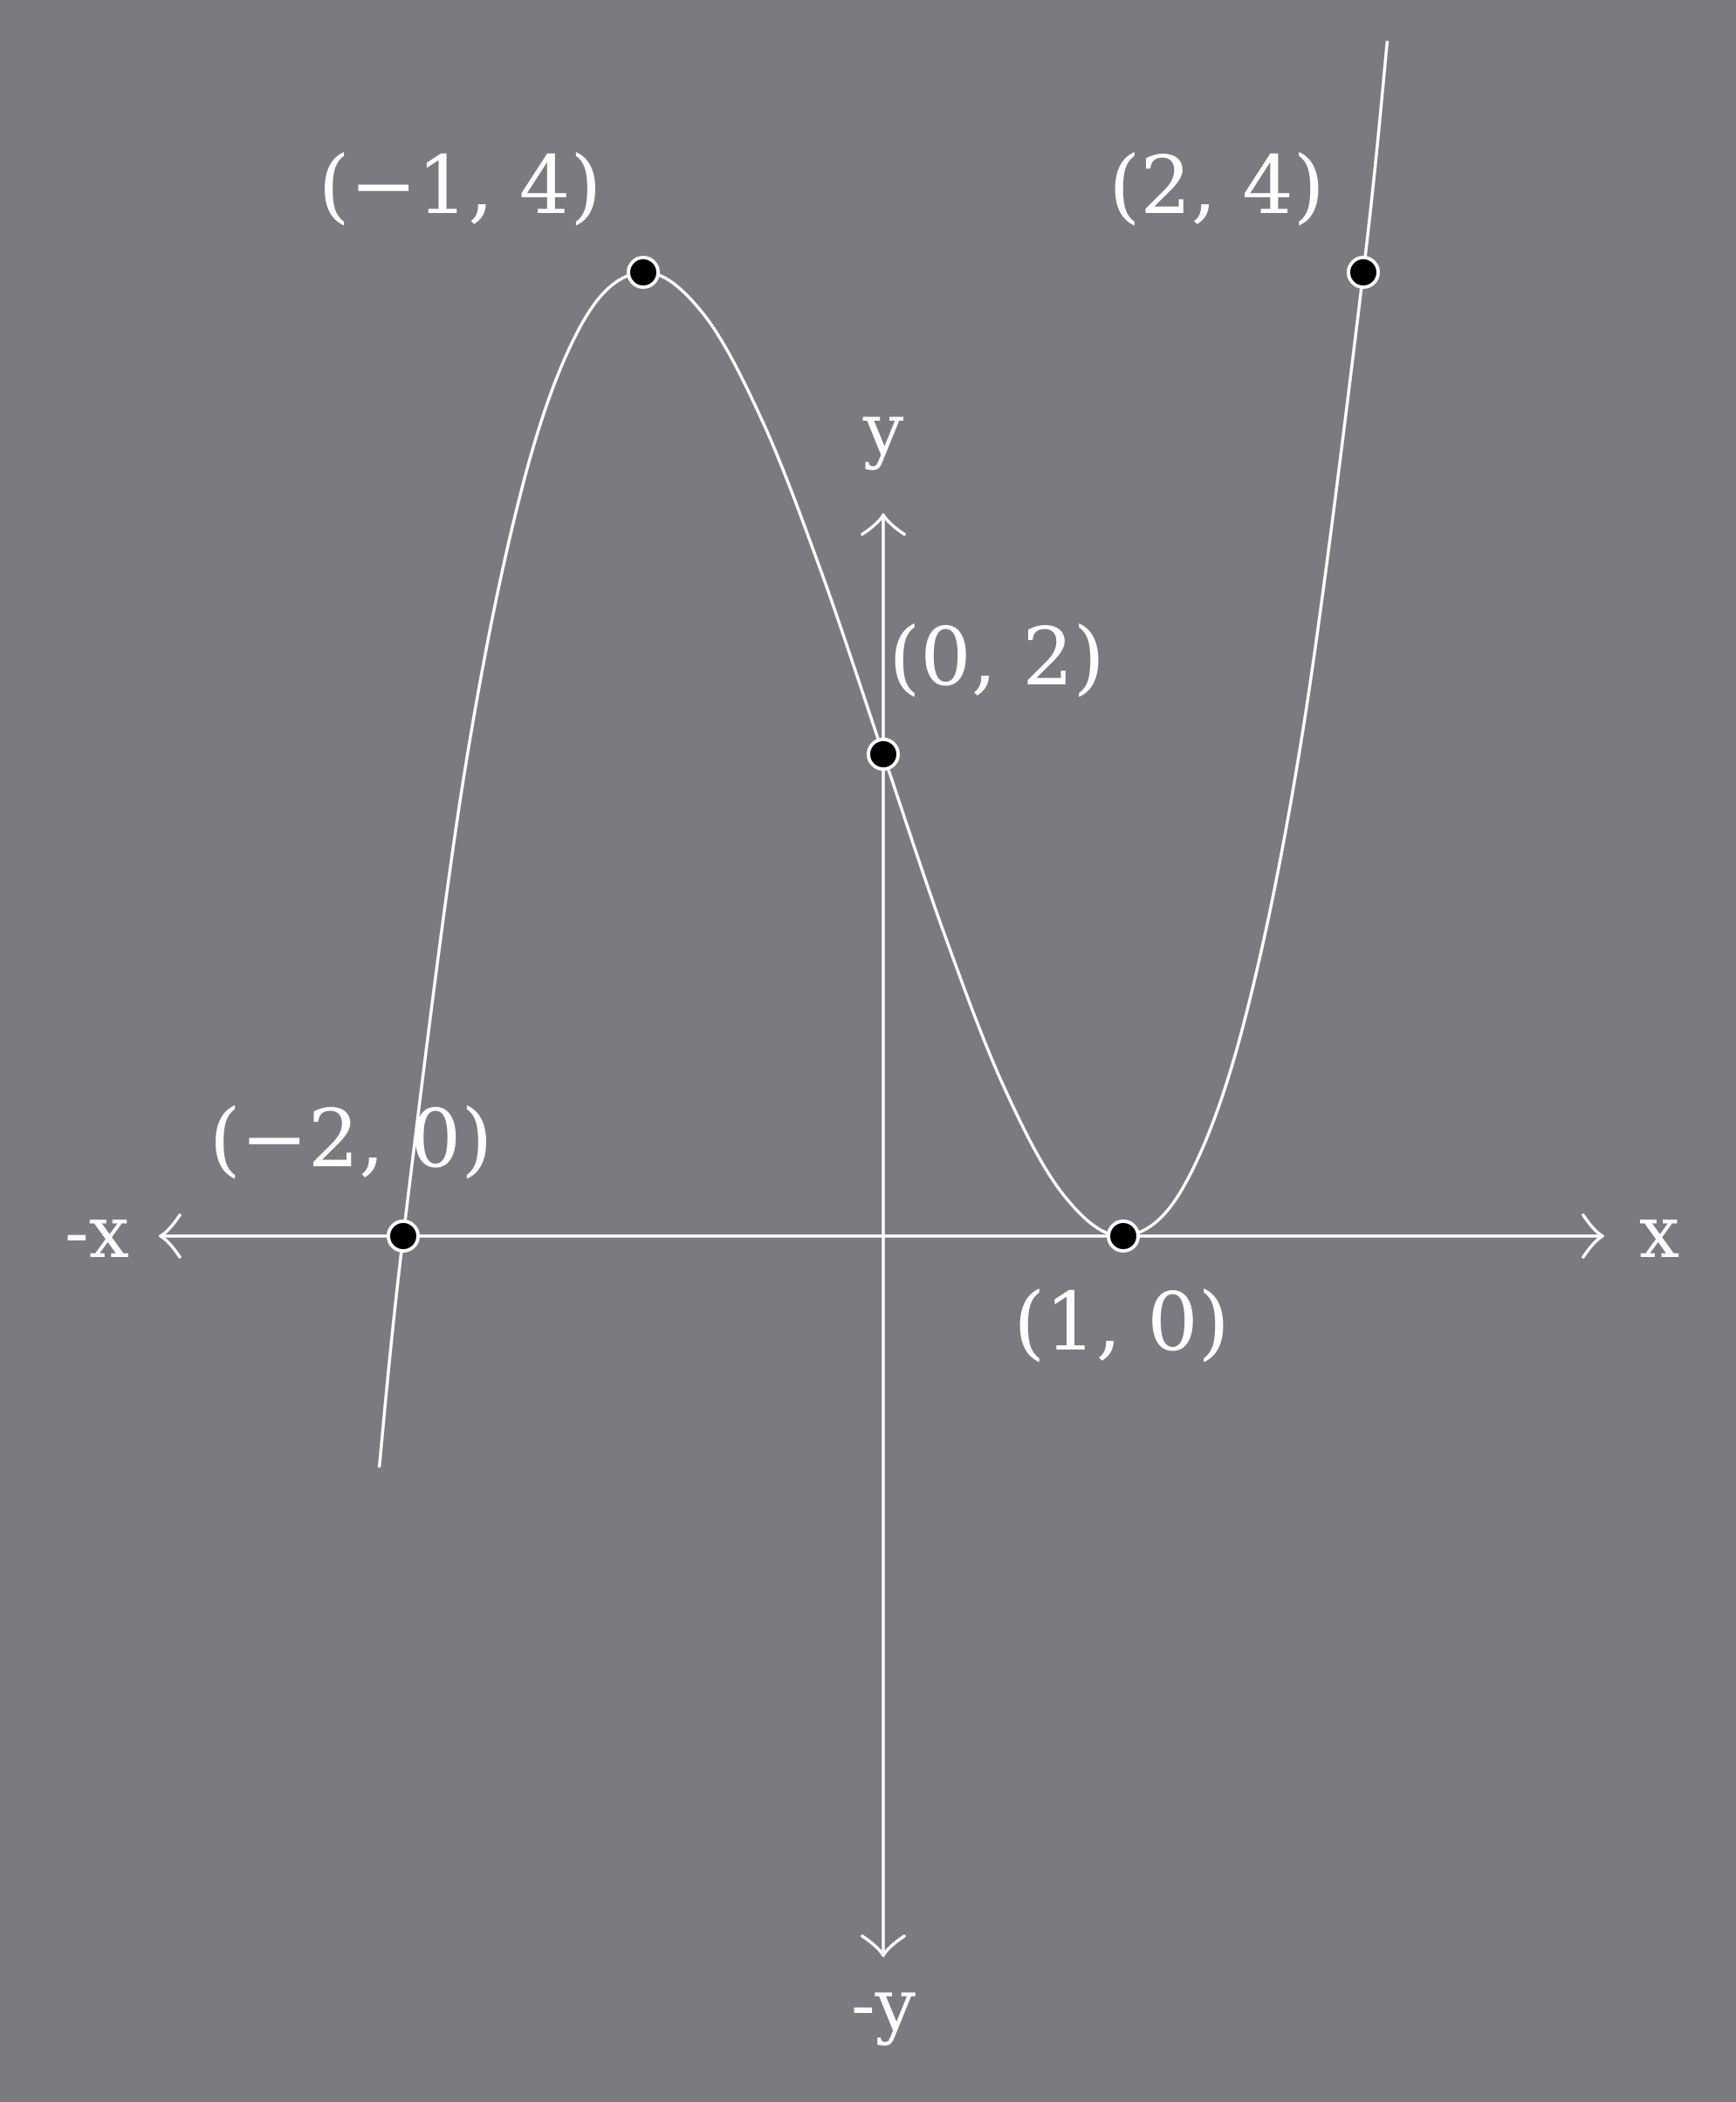 This screenshot has height=2102, width=1736. I want to click on y-axis-arrow-positive, so click(884, 524).